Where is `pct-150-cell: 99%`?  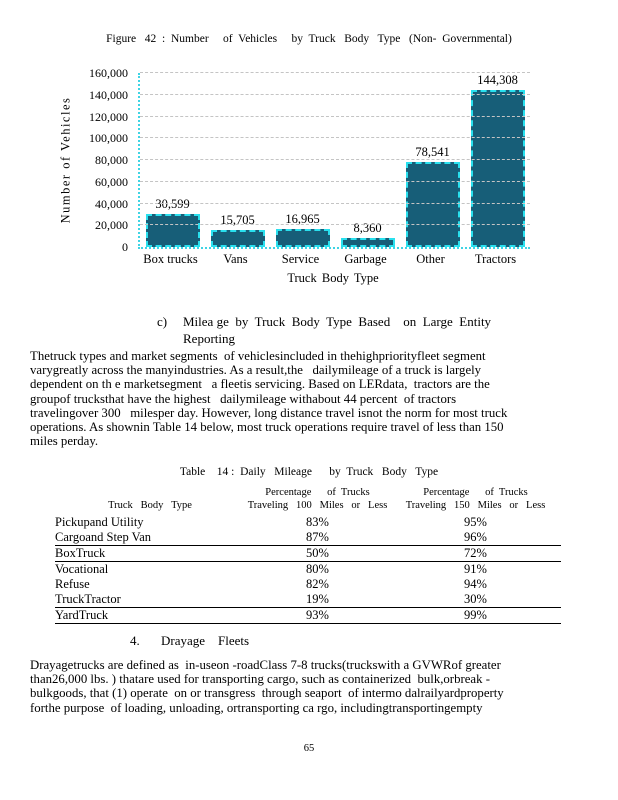
pct-150-cell: 99% is located at coordinates (475, 615).